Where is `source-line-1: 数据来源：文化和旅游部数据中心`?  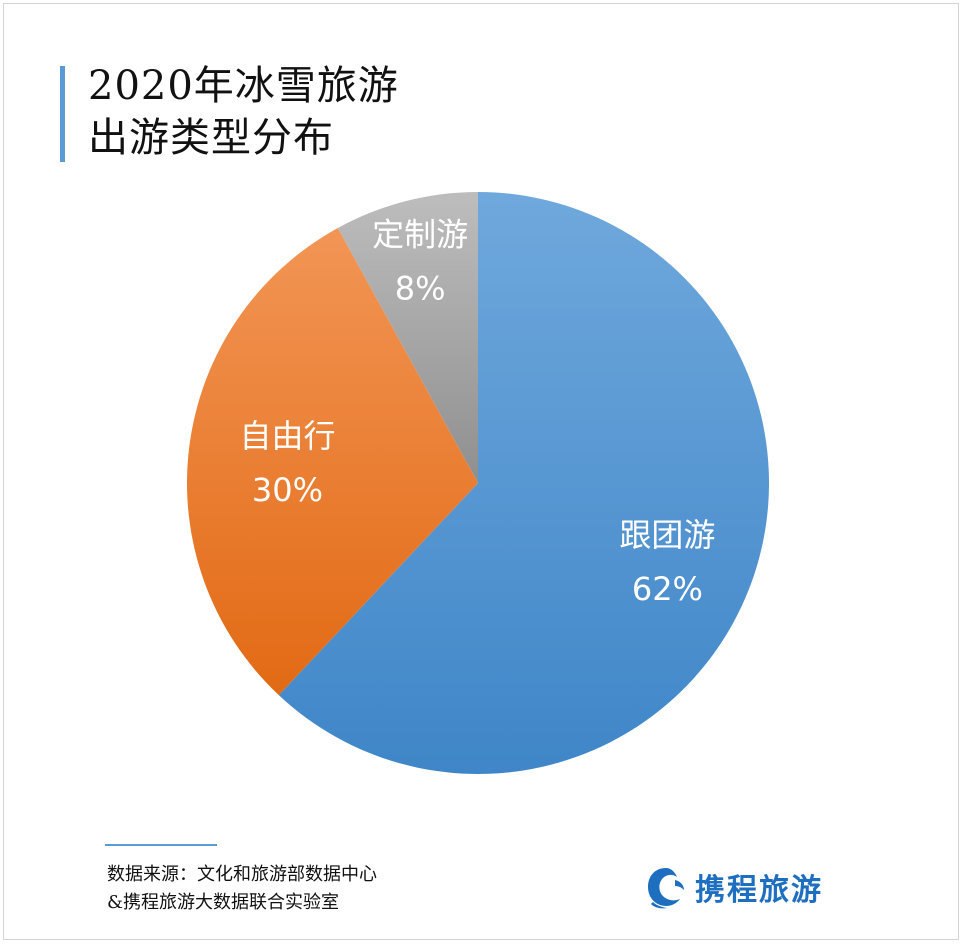
source-line-1: 数据来源：文化和旅游部数据中心 is located at coordinates (242, 874).